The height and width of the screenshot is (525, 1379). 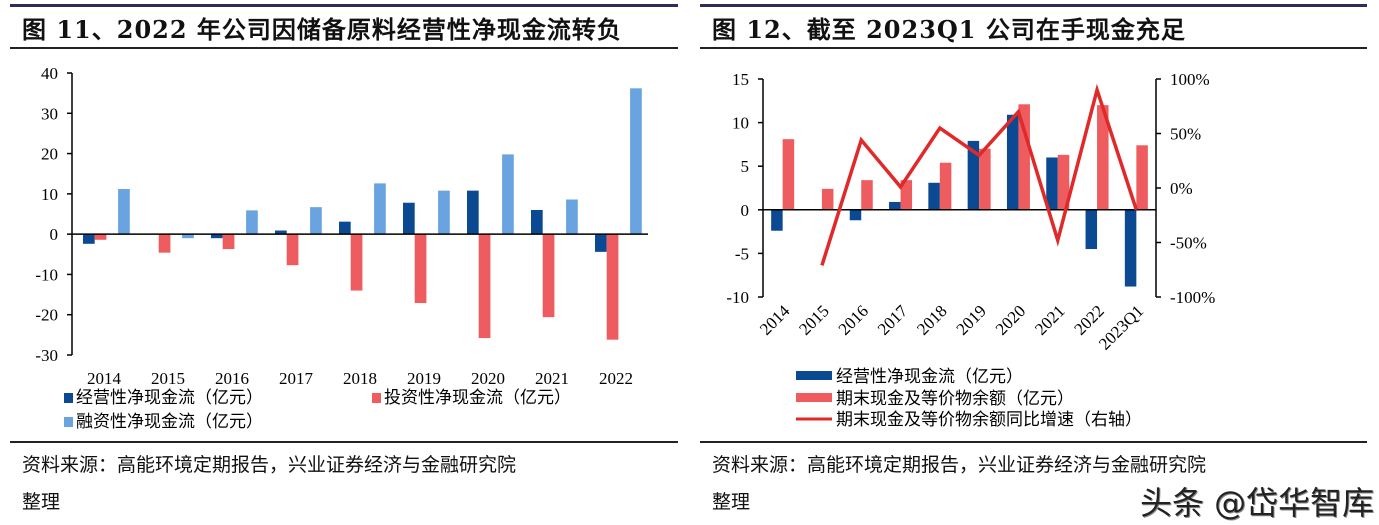 What do you see at coordinates (742, 253) in the screenshot?
I see `y-tick-label: -5` at bounding box center [742, 253].